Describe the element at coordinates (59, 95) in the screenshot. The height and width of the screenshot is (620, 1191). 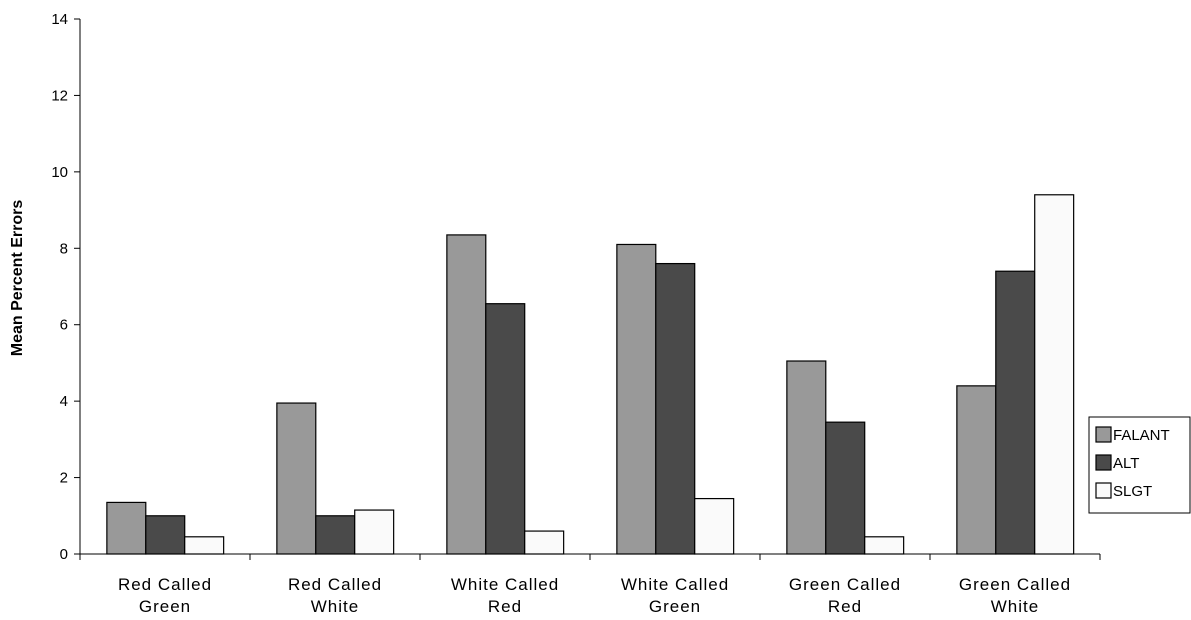
I see `y-tick-label: 12` at that location.